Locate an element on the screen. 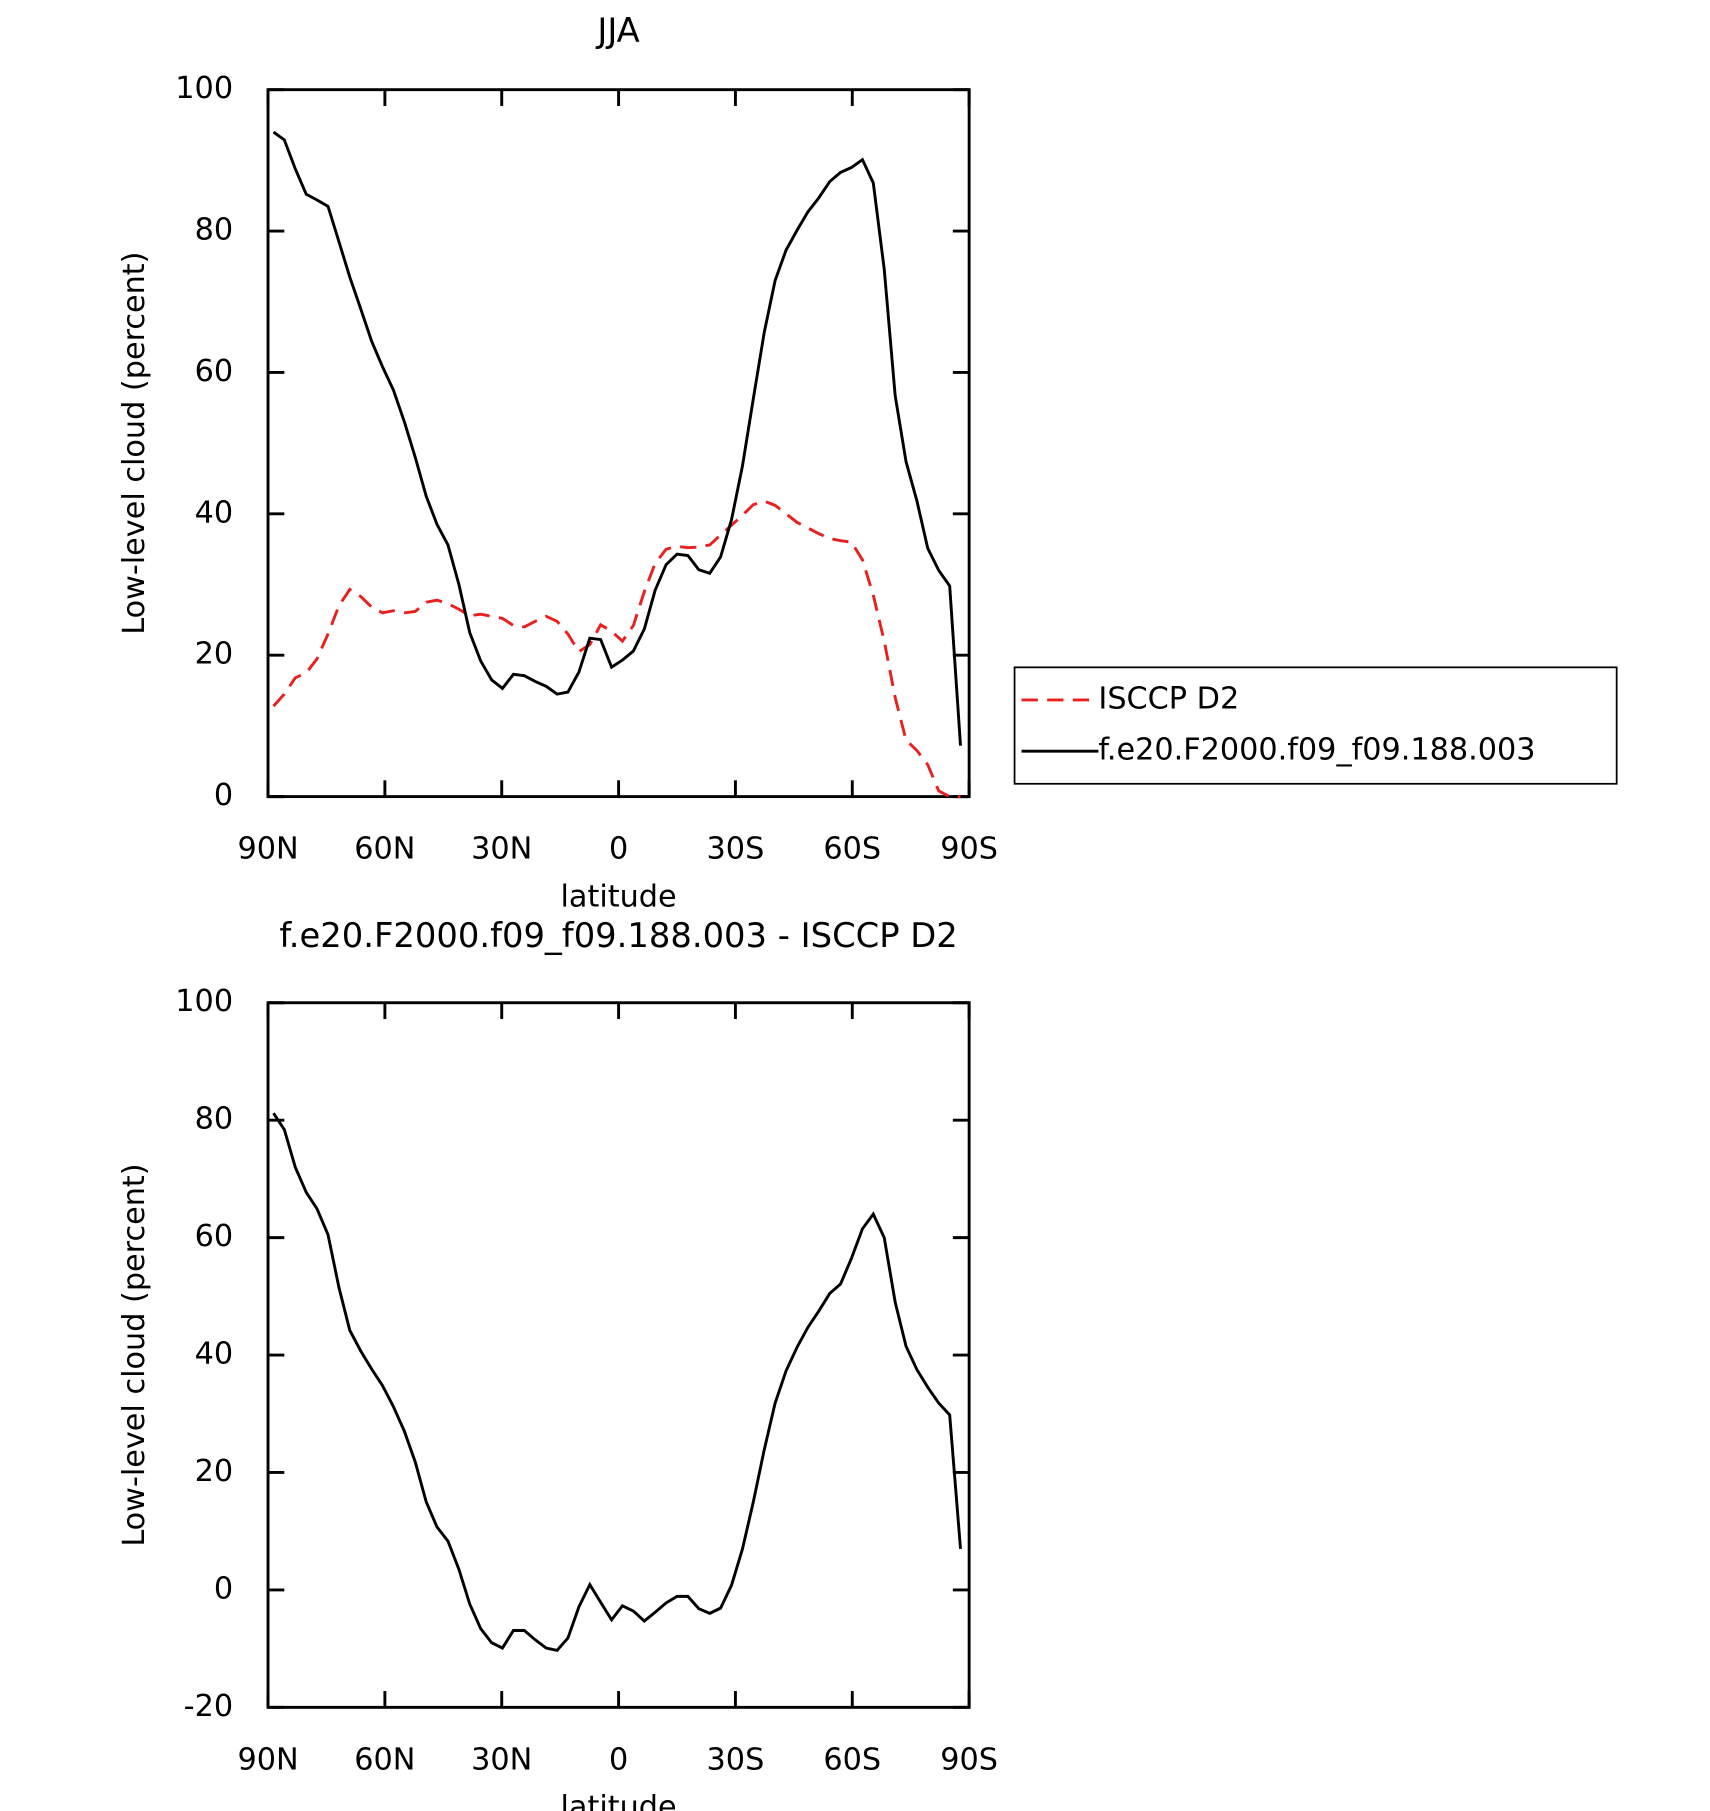  legend-label: ISCCP D2 is located at coordinates (1168, 698).